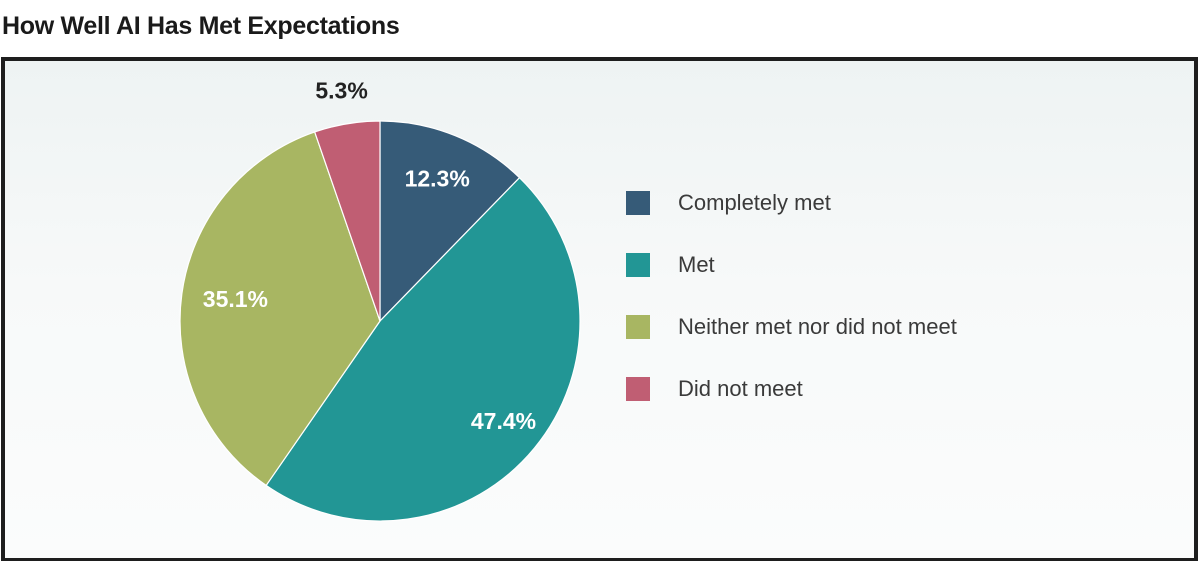 Image resolution: width=1200 pixels, height=561 pixels. Describe the element at coordinates (450, 221) in the screenshot. I see `pie-slice-completely-met` at that location.